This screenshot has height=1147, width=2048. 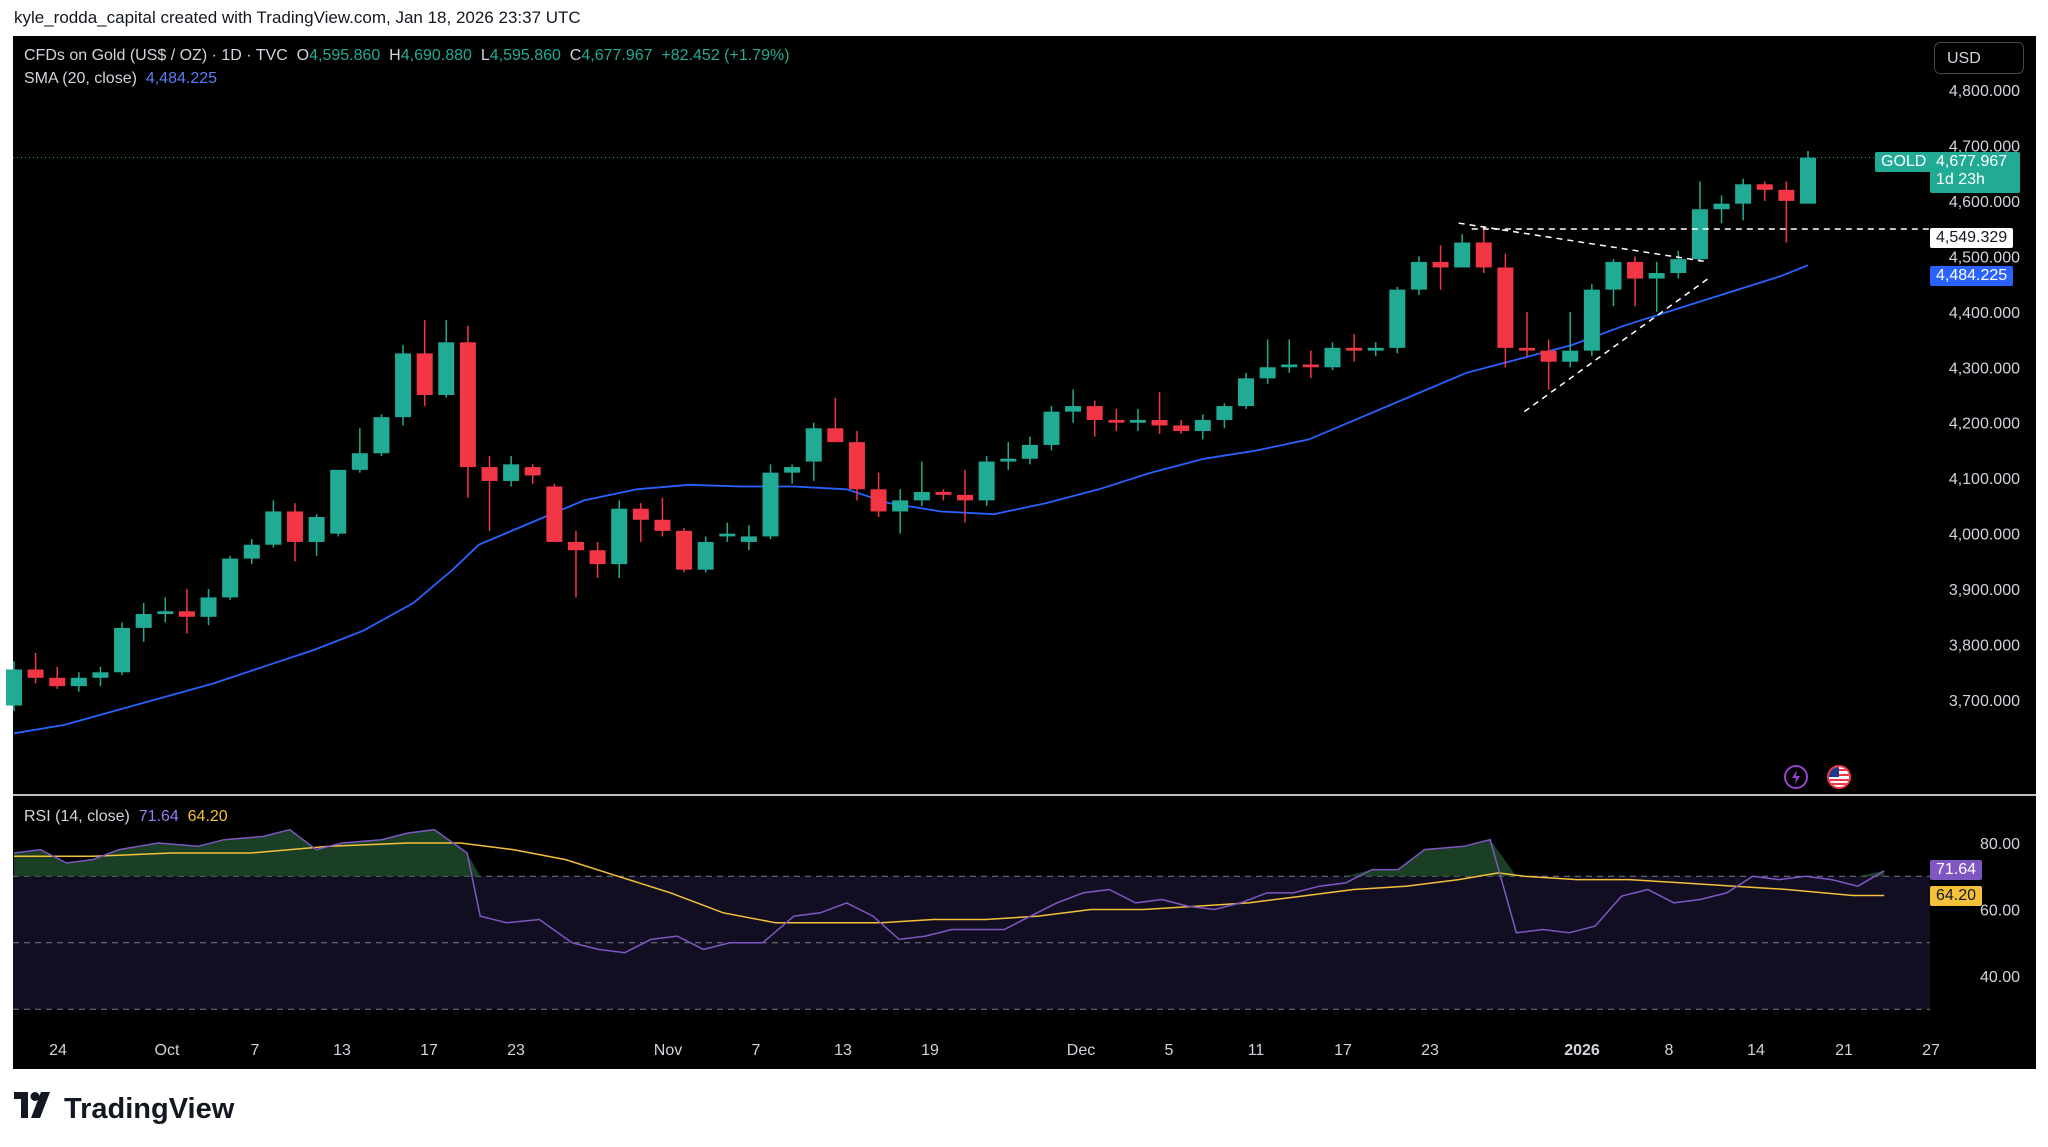 I want to click on rsi-tick-label: 60.00, so click(x=2000, y=911).